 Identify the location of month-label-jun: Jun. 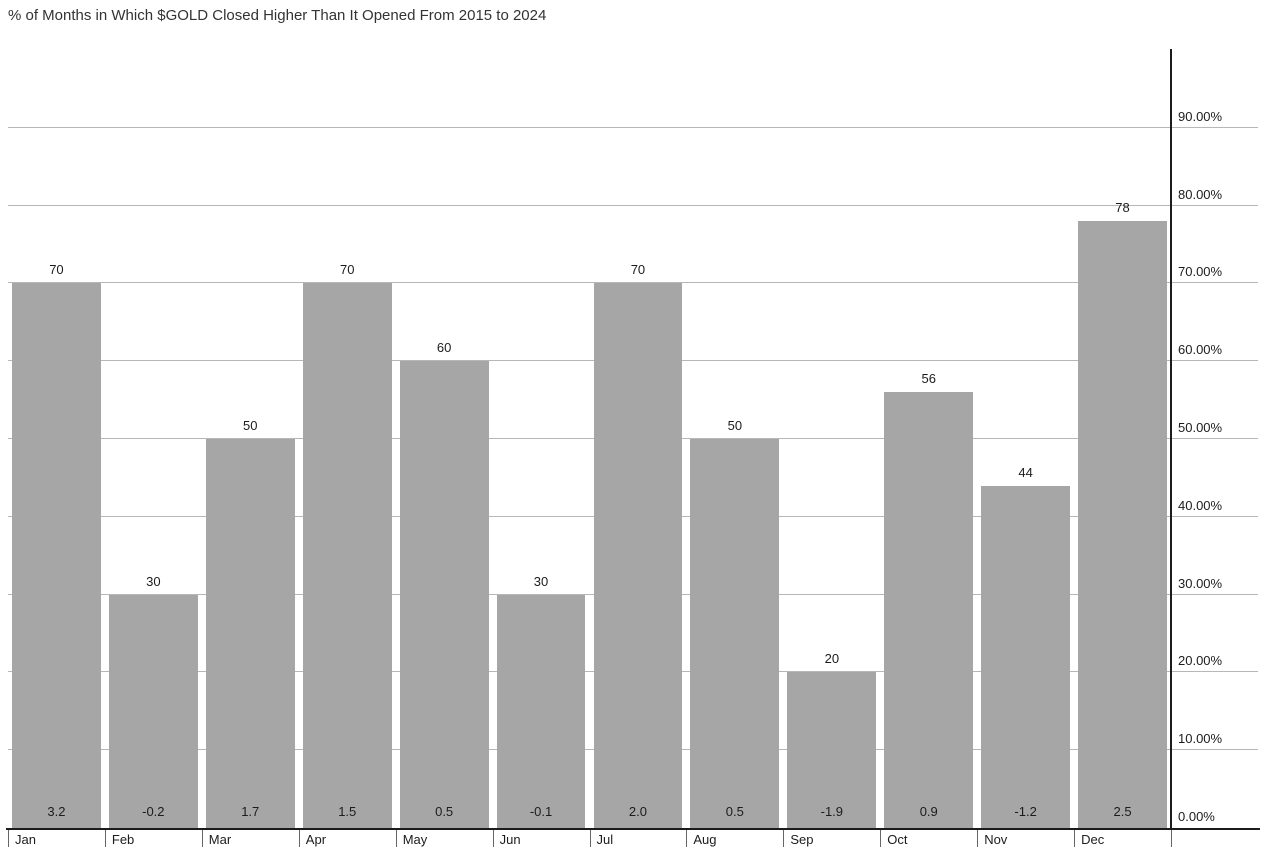
(510, 839).